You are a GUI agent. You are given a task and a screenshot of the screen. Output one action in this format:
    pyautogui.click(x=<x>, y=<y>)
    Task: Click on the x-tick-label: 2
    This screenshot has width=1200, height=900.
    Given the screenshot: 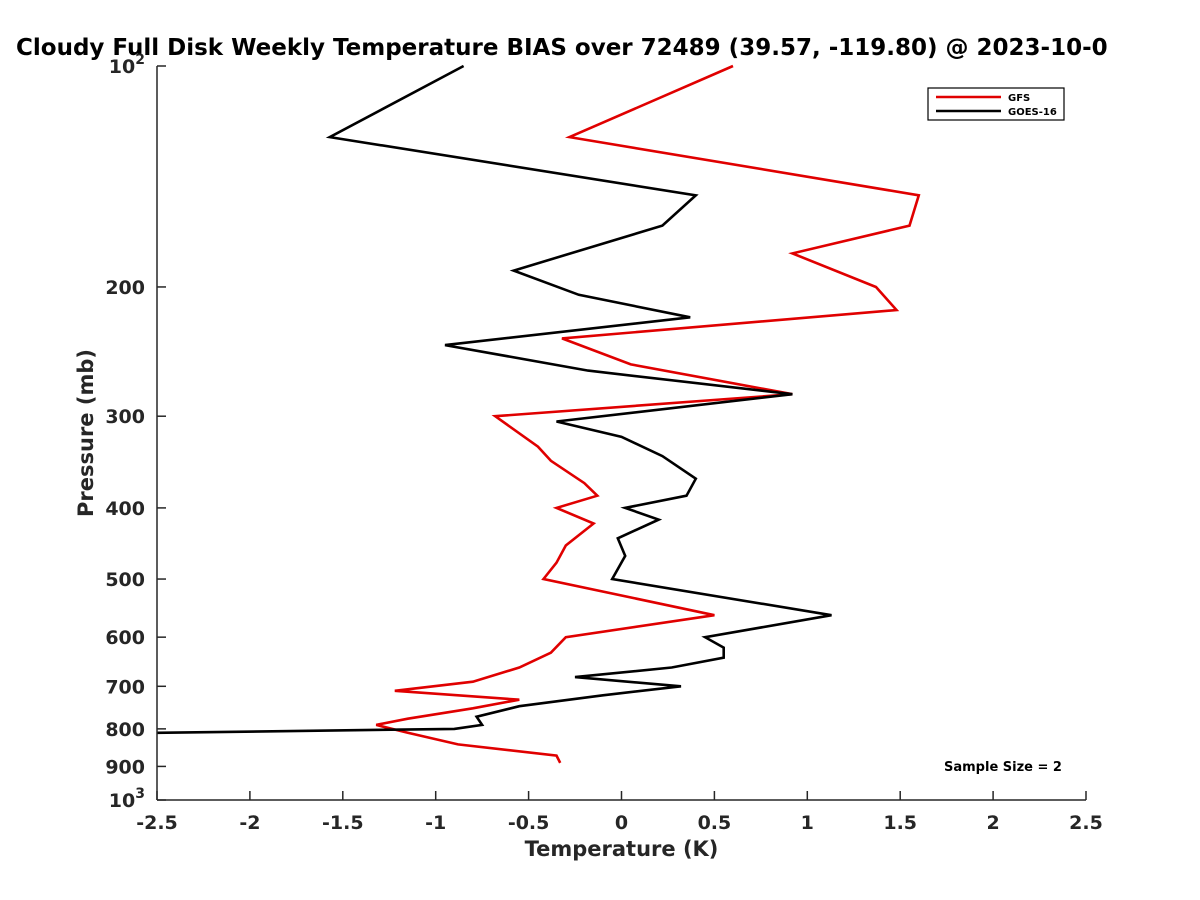 What is the action you would take?
    pyautogui.click(x=992, y=823)
    